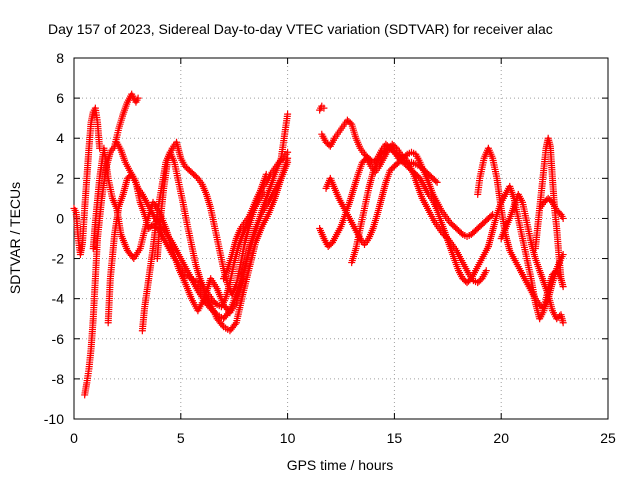 Image resolution: width=640 pixels, height=480 pixels. Describe the element at coordinates (60, 58) in the screenshot. I see `y-tick-label: 8` at that location.